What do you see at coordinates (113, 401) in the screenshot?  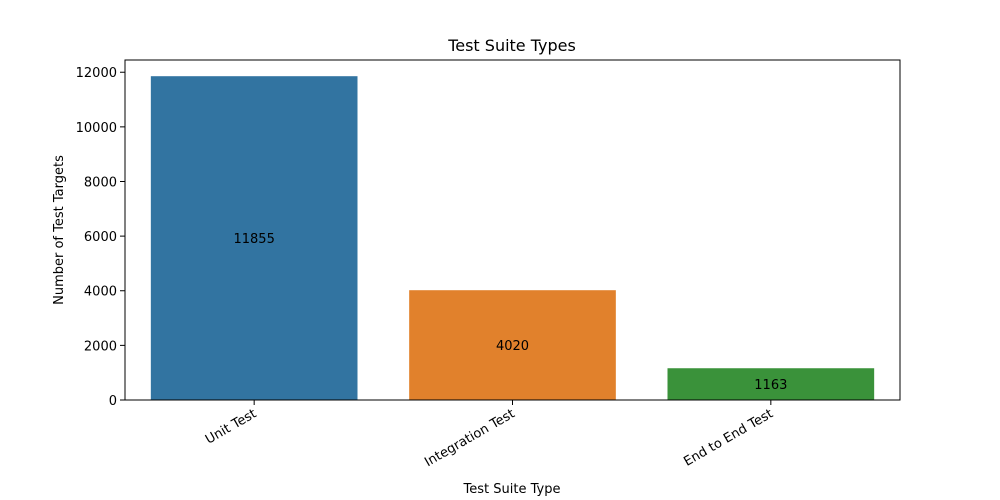 I see `y-tick-label-0: 0` at bounding box center [113, 401].